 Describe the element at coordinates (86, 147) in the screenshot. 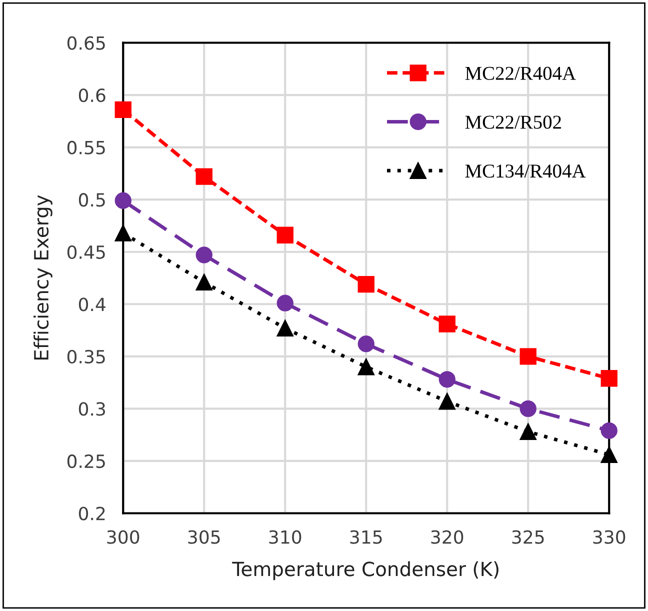

I see `y-tick-label: 0.55` at that location.